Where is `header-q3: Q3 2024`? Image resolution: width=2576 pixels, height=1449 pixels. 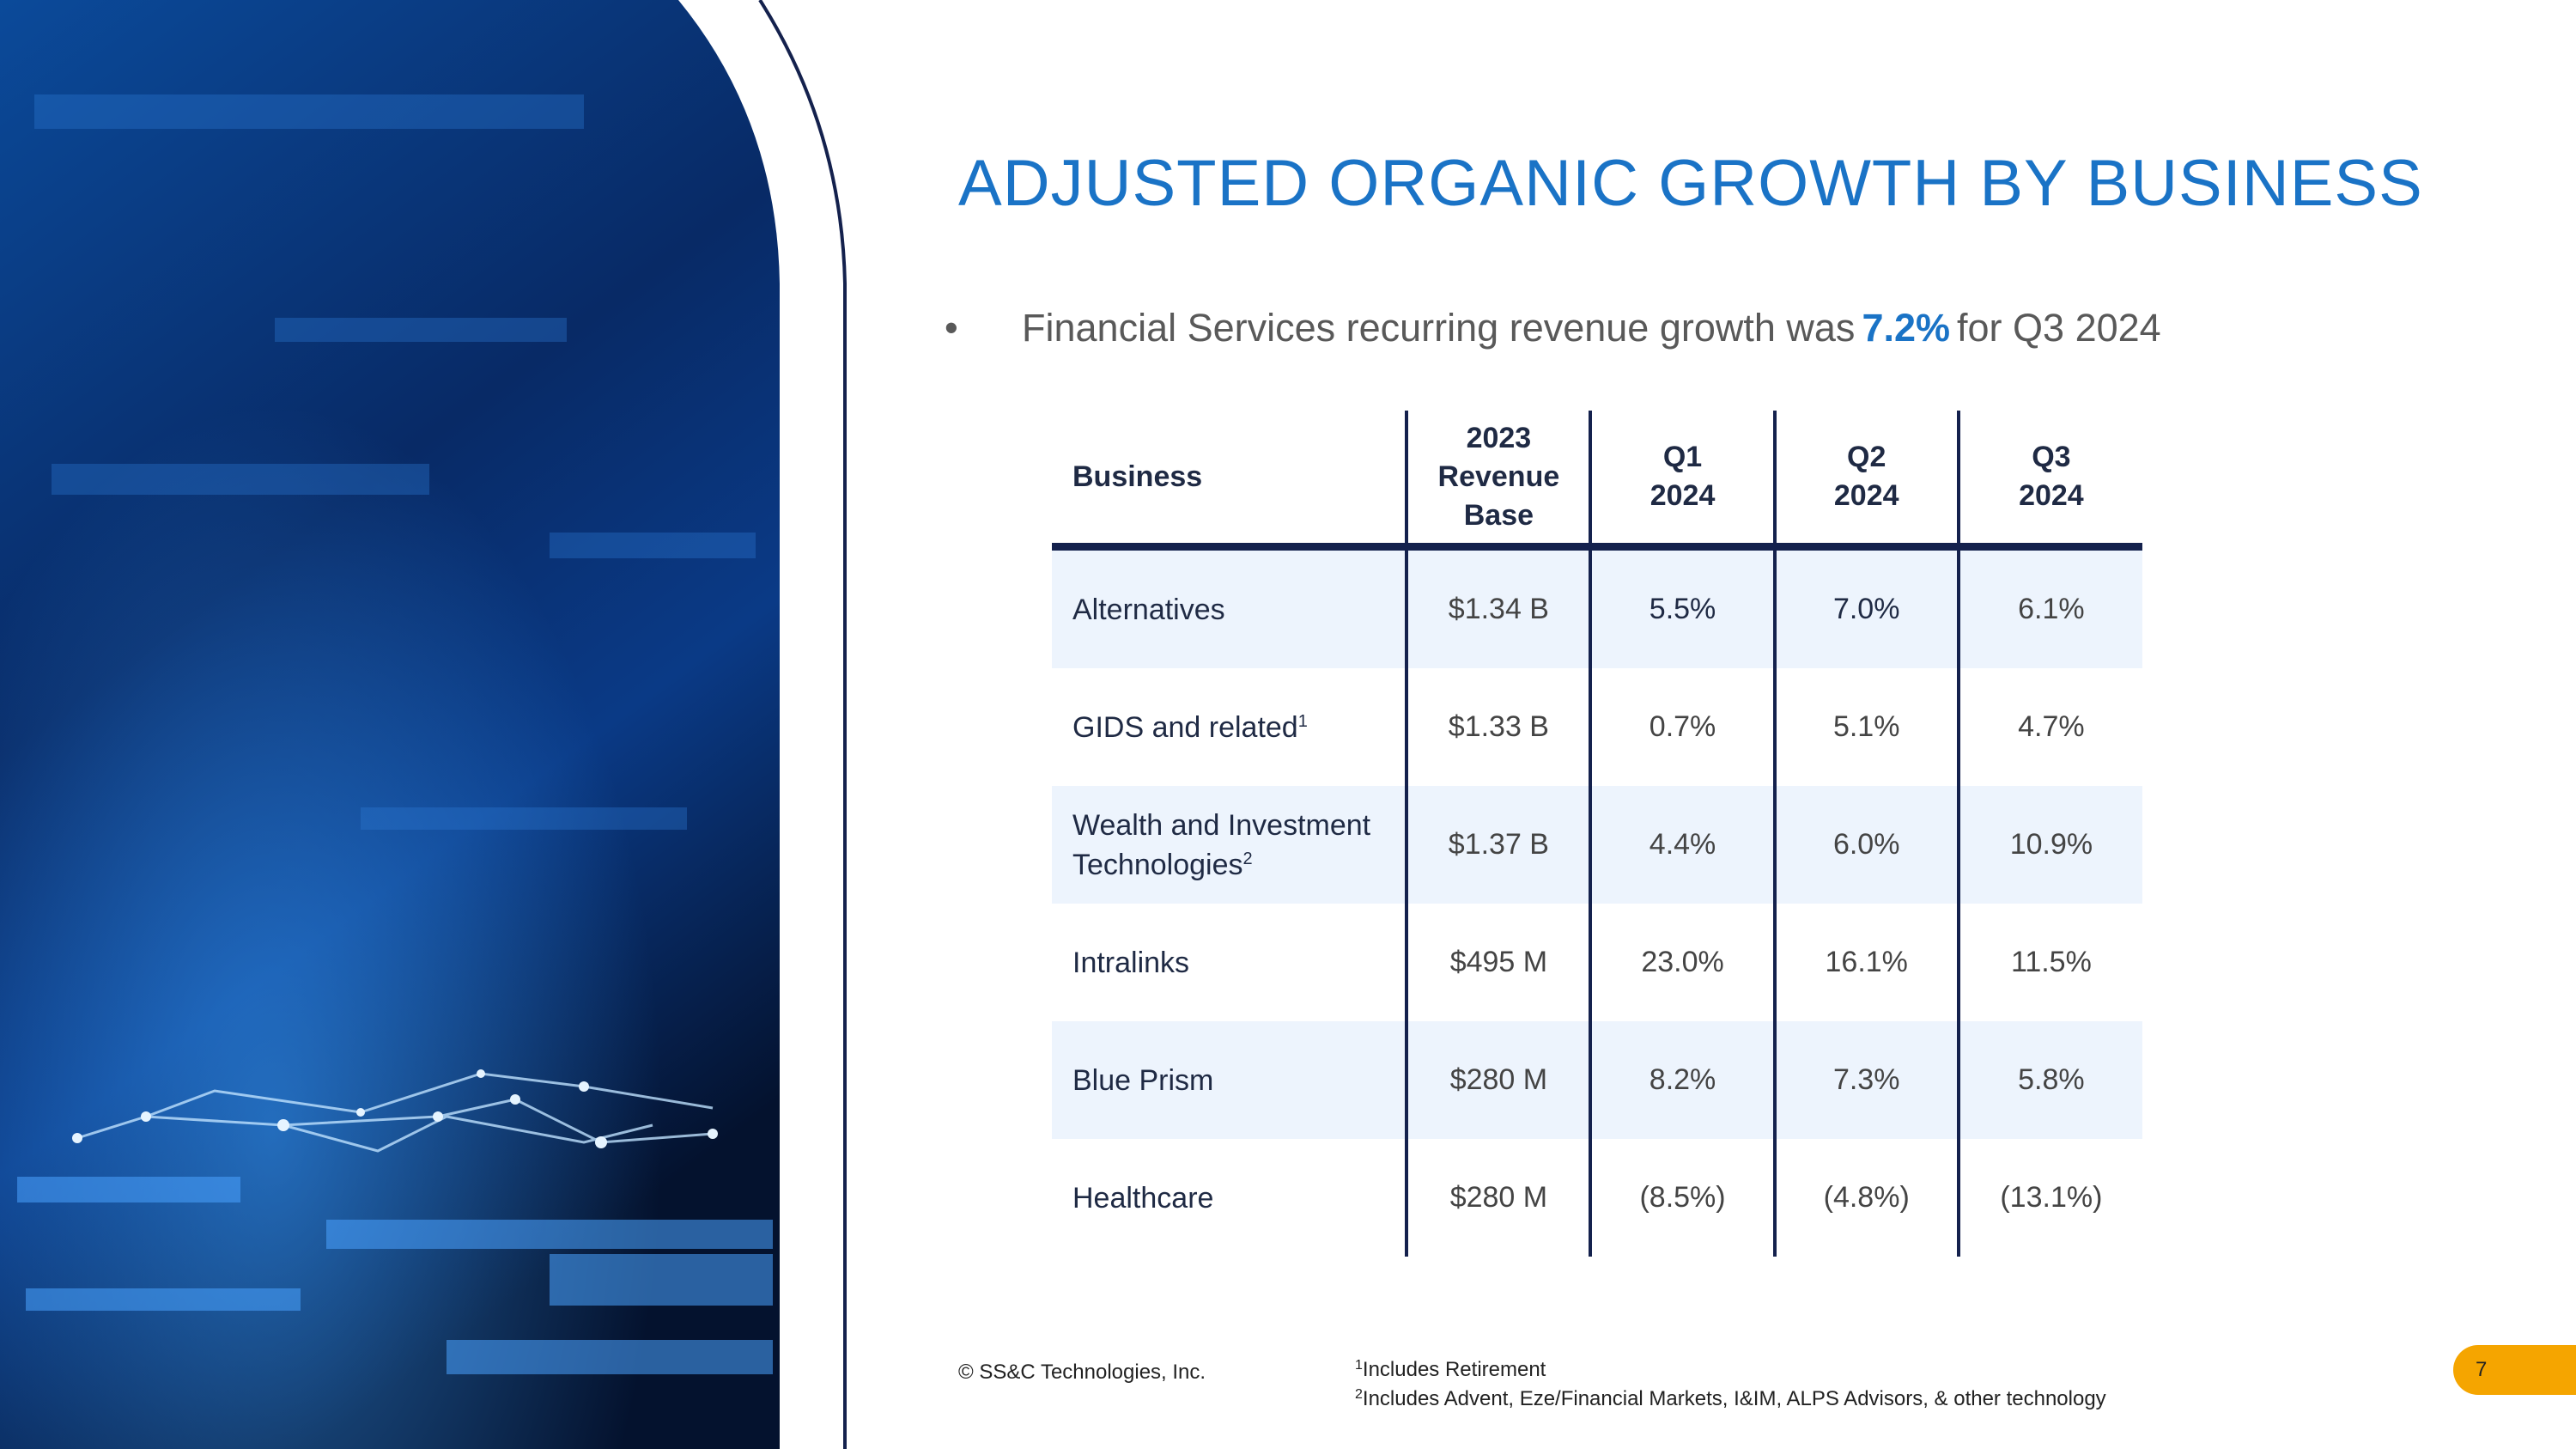
header-q3: Q3 2024 is located at coordinates (2049, 481).